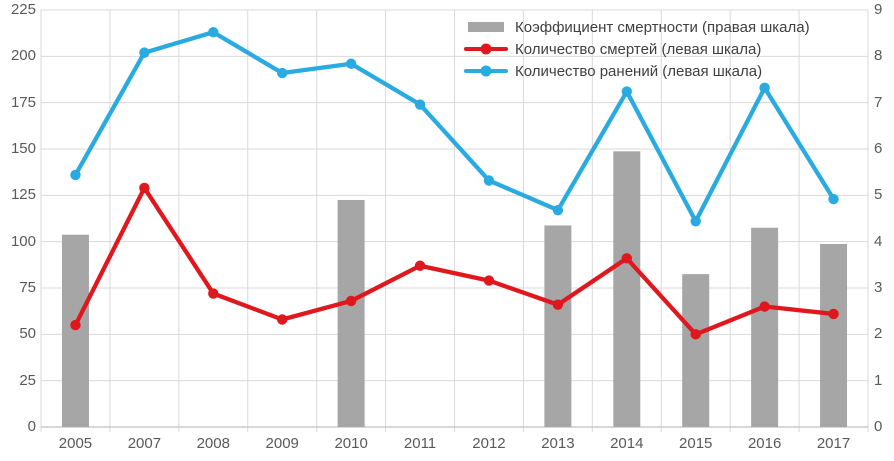  What do you see at coordinates (351, 301) in the screenshot?
I see `deaths-line-marker-2010` at bounding box center [351, 301].